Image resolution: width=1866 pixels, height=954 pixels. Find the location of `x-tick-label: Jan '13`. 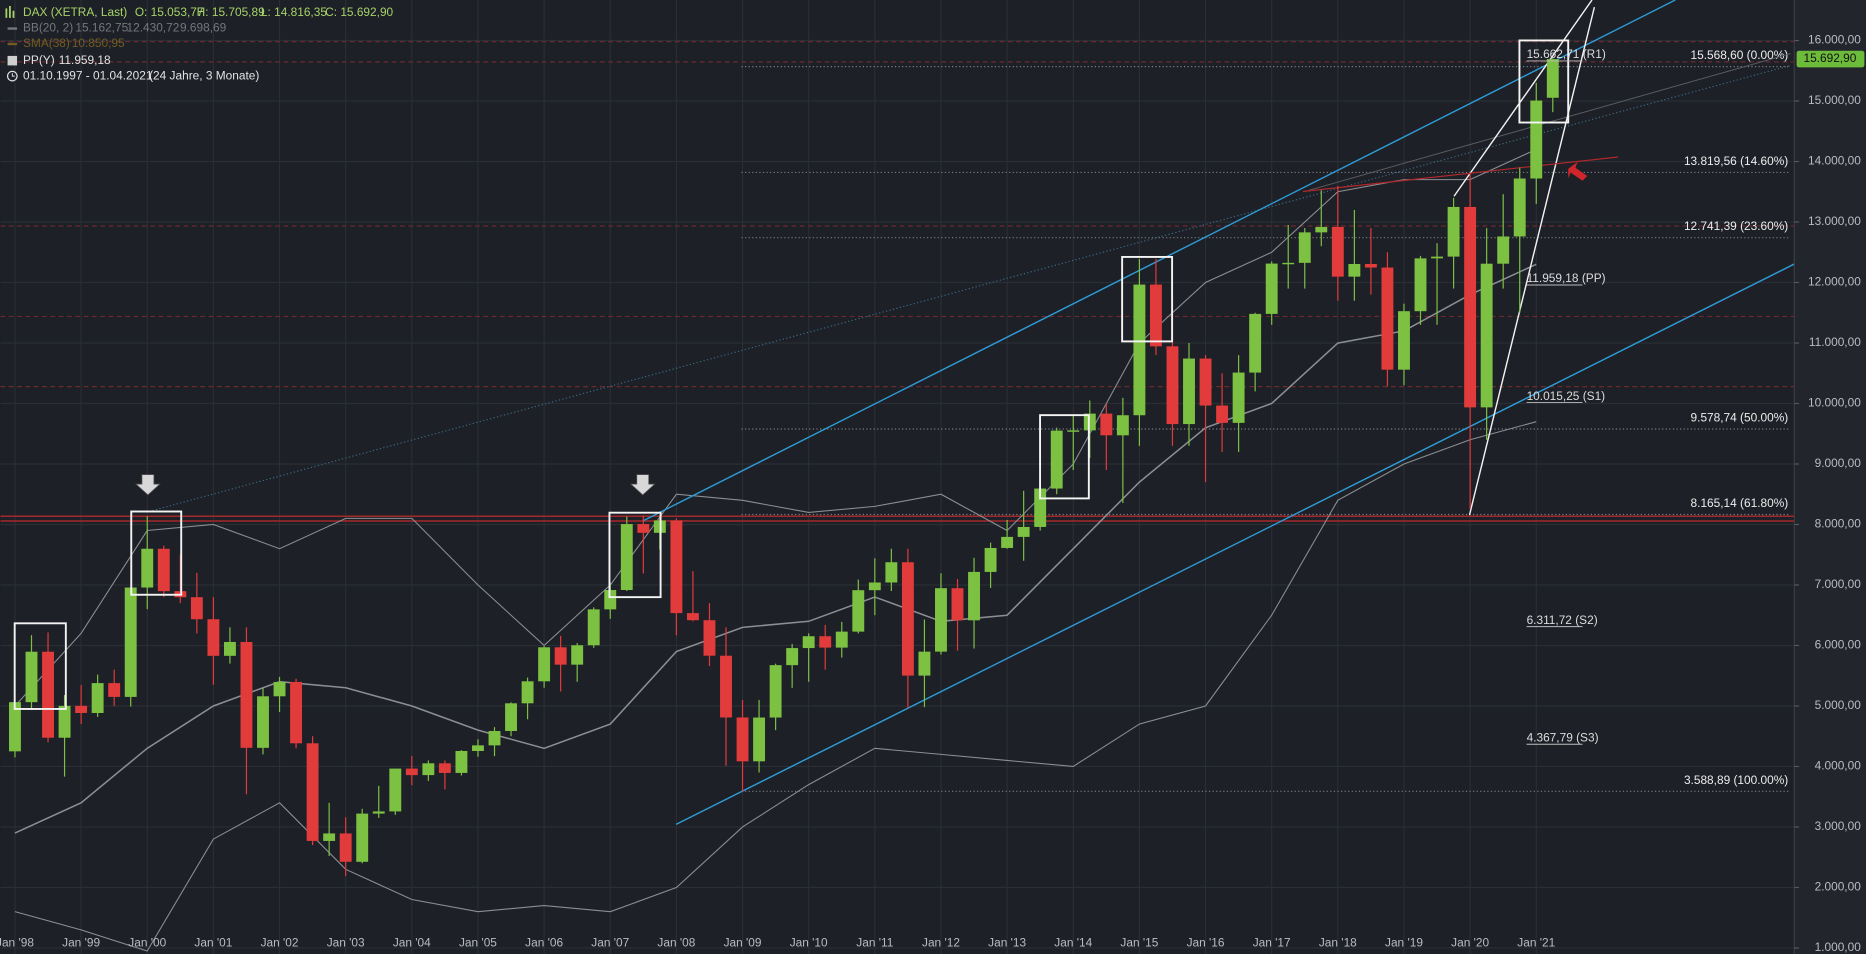

x-tick-label: Jan '13 is located at coordinates (1007, 942).